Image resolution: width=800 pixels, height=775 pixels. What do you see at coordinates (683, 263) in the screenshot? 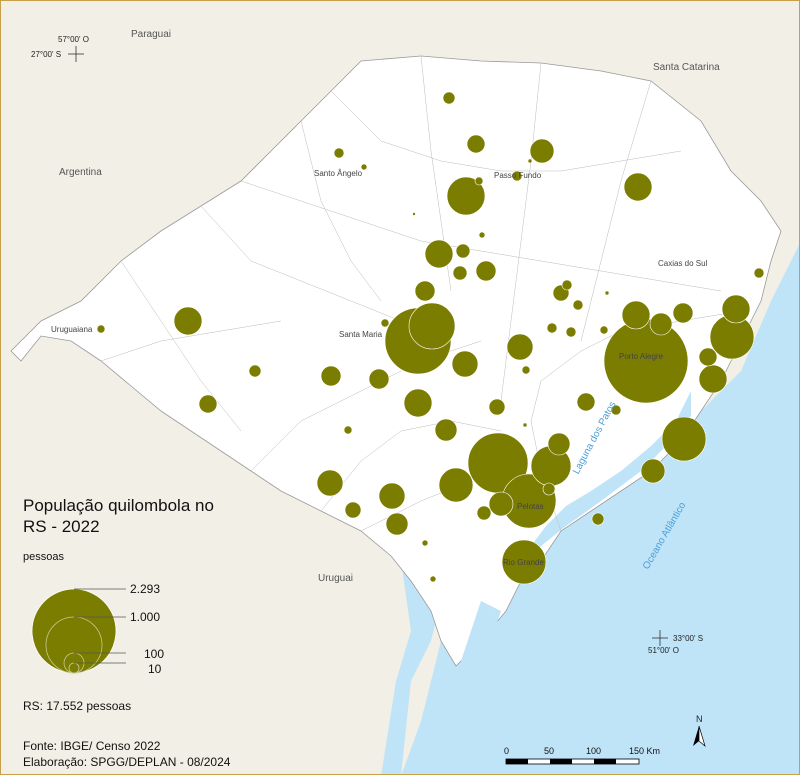
I see `city-caxias: Caxias do Sul` at bounding box center [683, 263].